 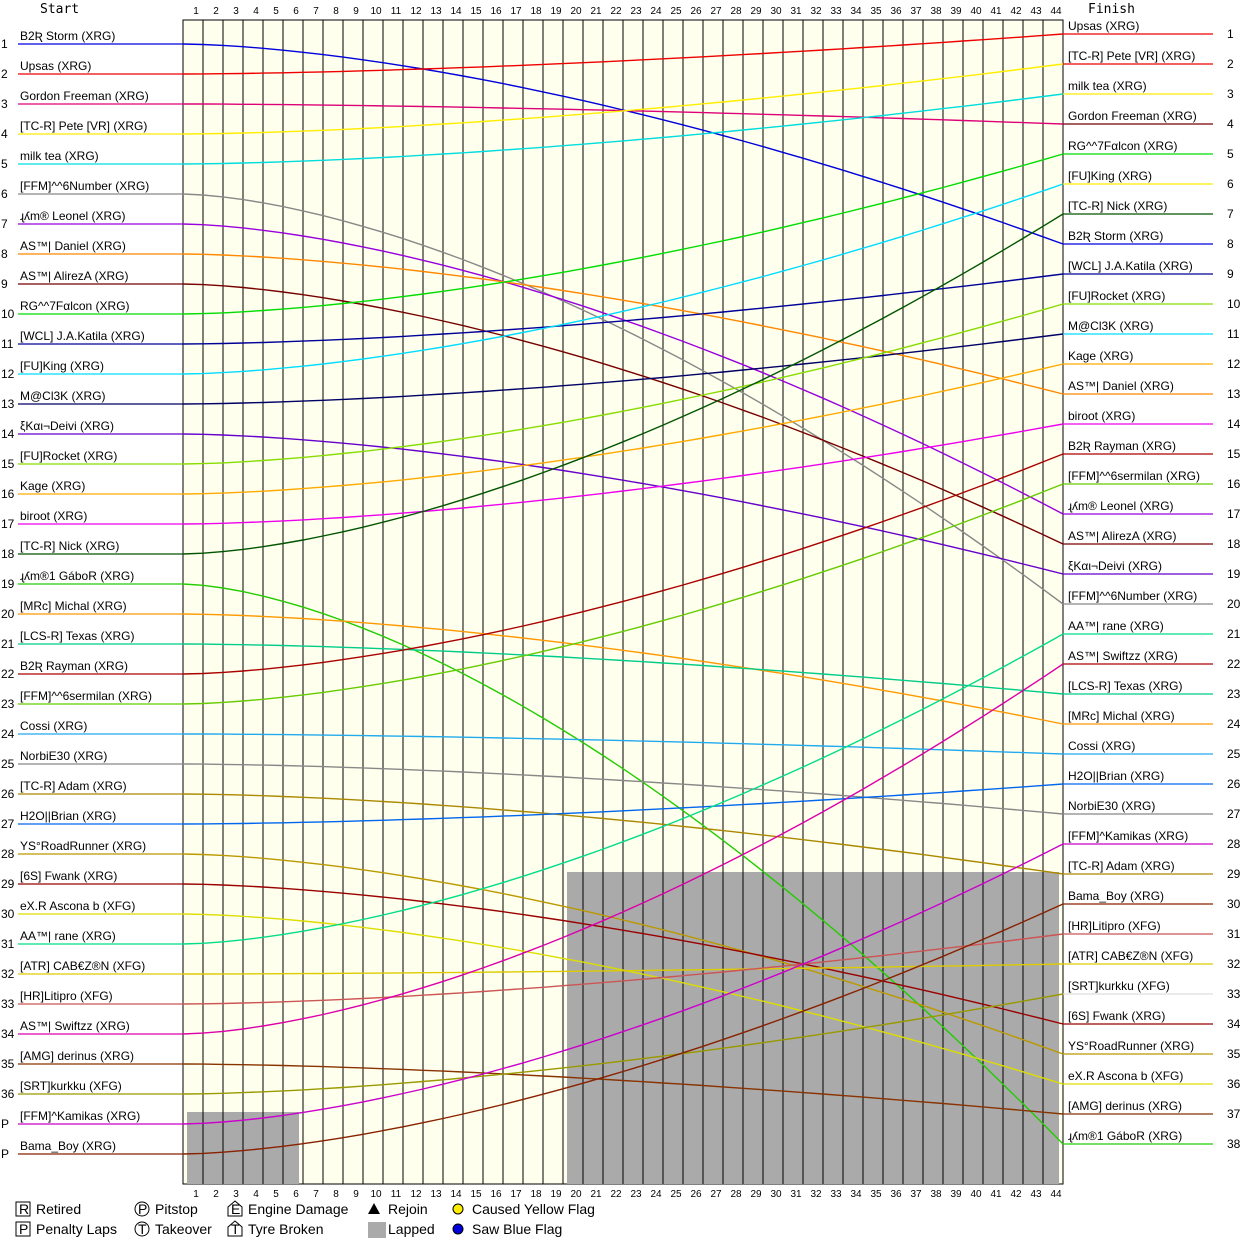 I want to click on finish-position-number: 32, so click(x=1234, y=964).